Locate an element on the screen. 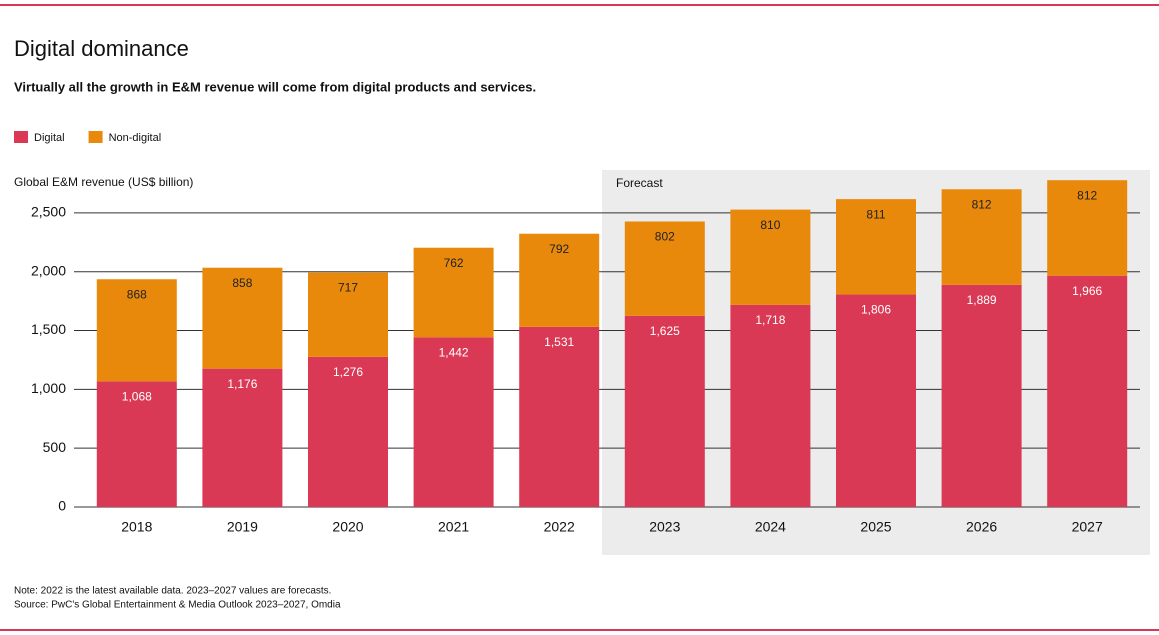 This screenshot has width=1159, height=635. value-label: 1,176 is located at coordinates (242, 384).